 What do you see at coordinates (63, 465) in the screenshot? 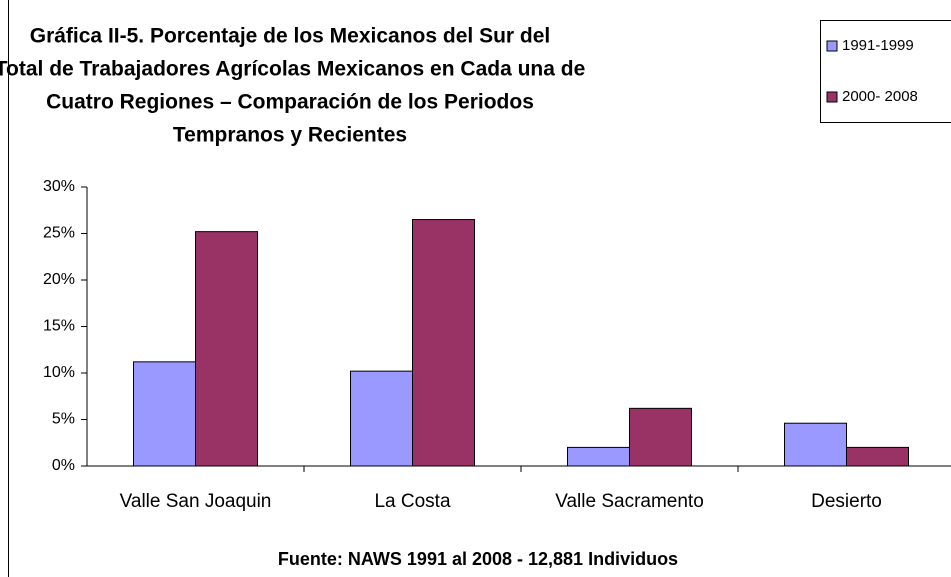
I see `y-tick-label: 0%` at bounding box center [63, 465].